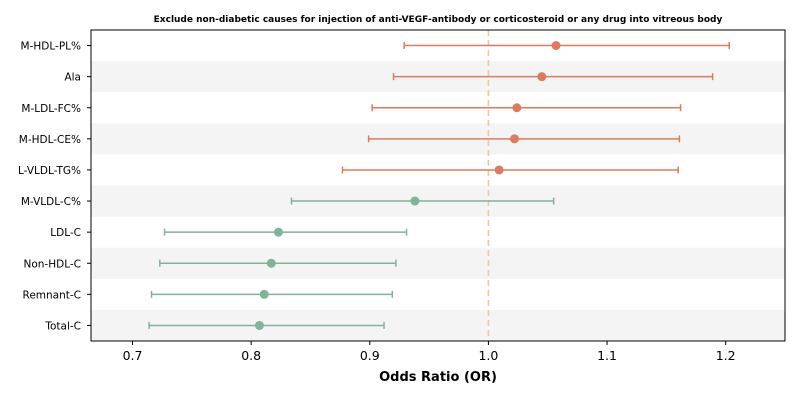  Describe the element at coordinates (53, 264) in the screenshot. I see `y-tick-label: Non-HDL-C` at that location.